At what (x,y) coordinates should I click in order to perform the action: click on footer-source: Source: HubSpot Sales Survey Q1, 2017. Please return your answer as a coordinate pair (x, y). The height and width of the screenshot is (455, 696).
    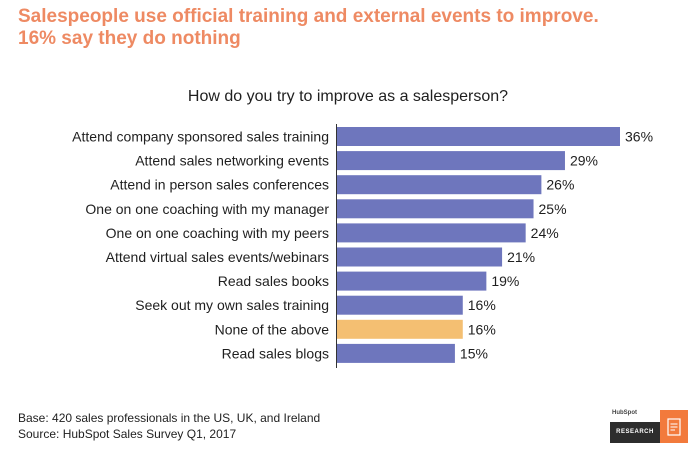
    Looking at the image, I should click on (127, 434).